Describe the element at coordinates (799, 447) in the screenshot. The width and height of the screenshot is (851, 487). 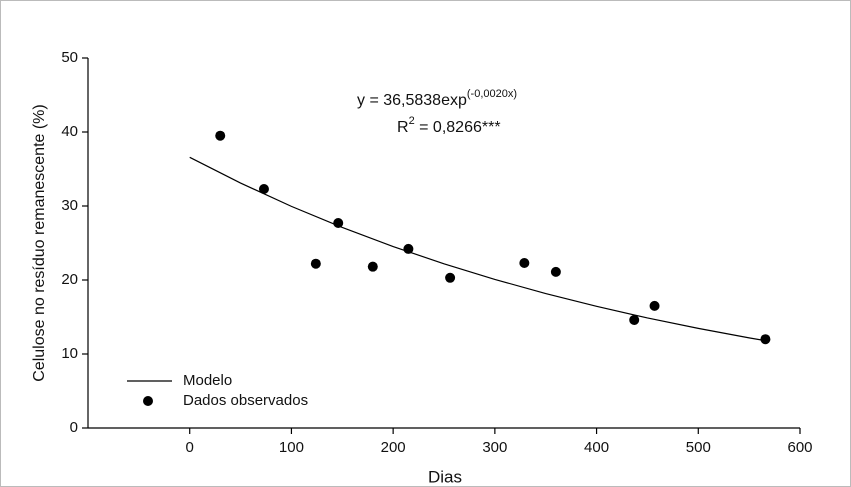
I see `x-tick-label: 600` at that location.